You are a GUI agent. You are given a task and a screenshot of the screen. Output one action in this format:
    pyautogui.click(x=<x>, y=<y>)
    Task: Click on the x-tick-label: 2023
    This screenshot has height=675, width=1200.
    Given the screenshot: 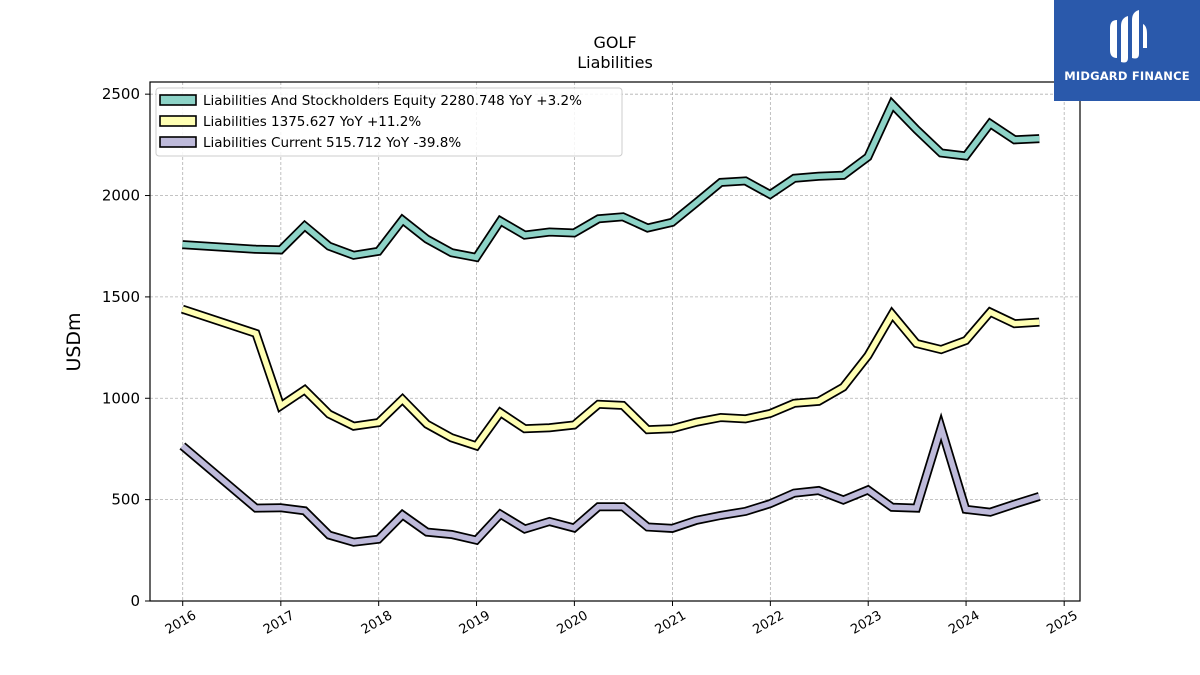 What is the action you would take?
    pyautogui.click(x=866, y=623)
    